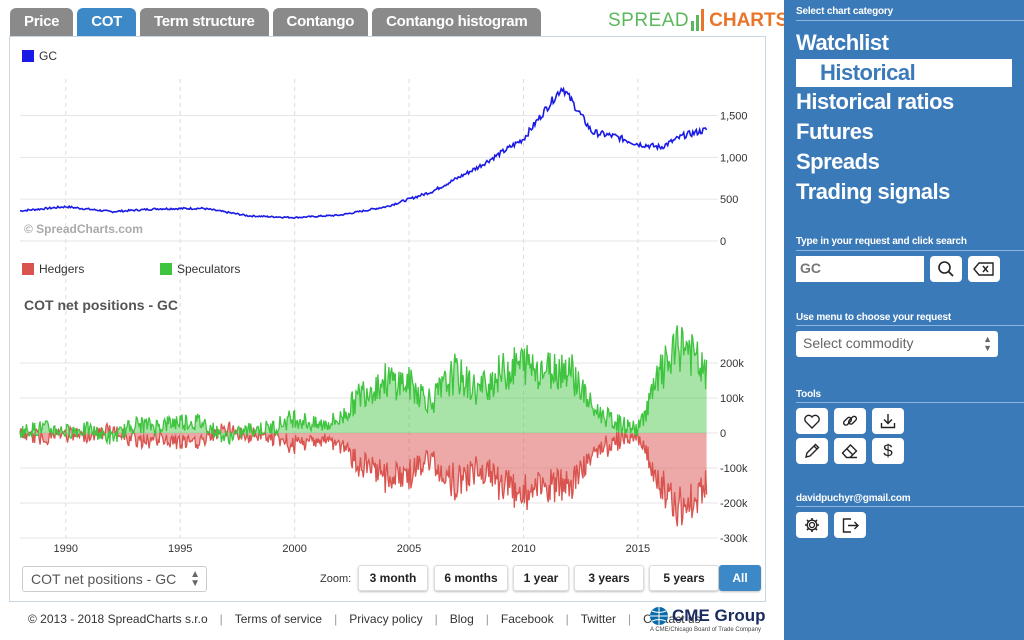 This screenshot has width=1024, height=640. What do you see at coordinates (875, 101) in the screenshot?
I see `category-historical-ratios: Historical ratios` at bounding box center [875, 101].